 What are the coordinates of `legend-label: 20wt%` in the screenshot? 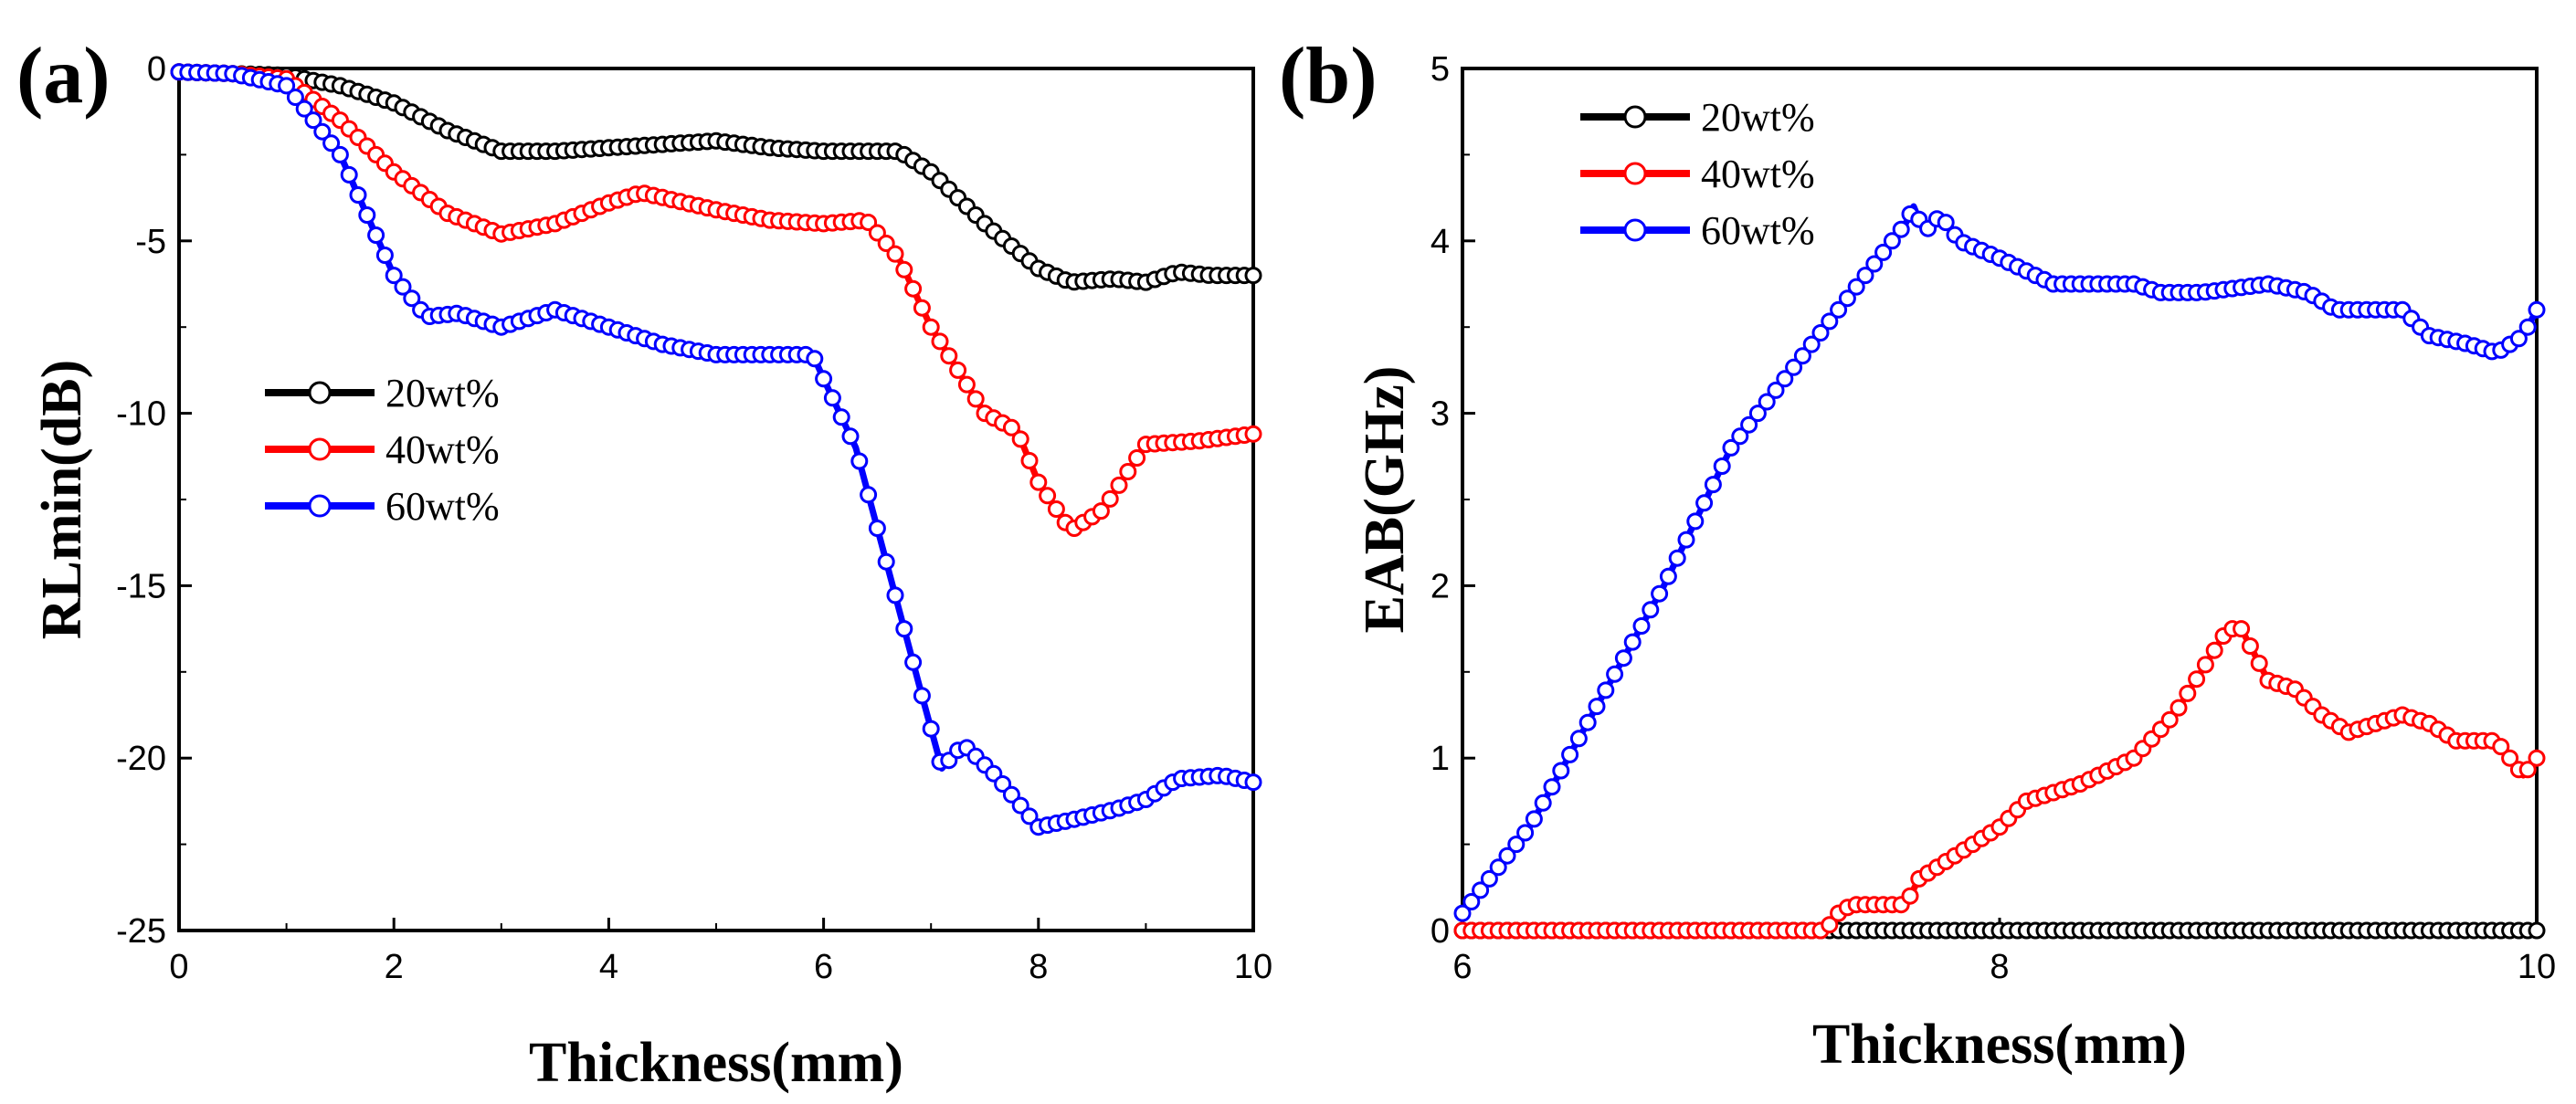 It's located at (442, 393).